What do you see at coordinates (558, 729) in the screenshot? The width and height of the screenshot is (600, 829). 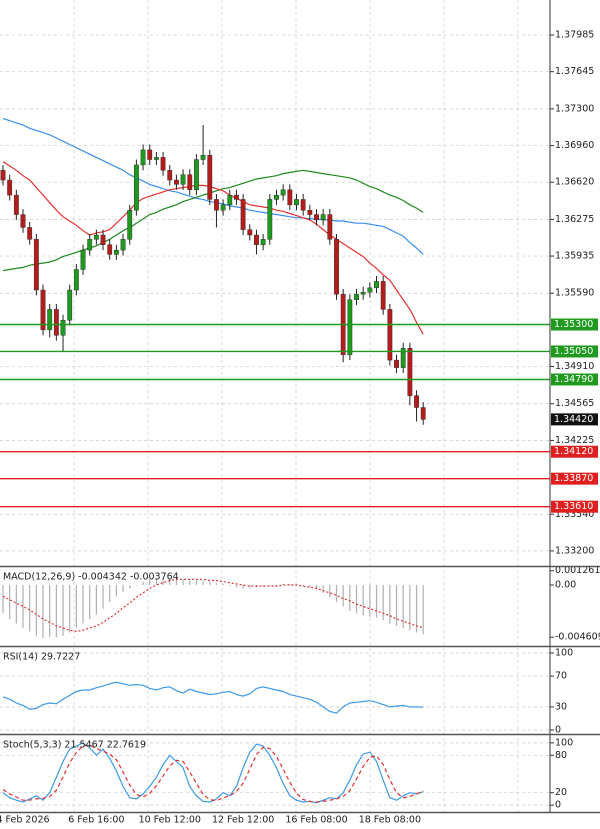 I see `y-tick-label: 0` at bounding box center [558, 729].